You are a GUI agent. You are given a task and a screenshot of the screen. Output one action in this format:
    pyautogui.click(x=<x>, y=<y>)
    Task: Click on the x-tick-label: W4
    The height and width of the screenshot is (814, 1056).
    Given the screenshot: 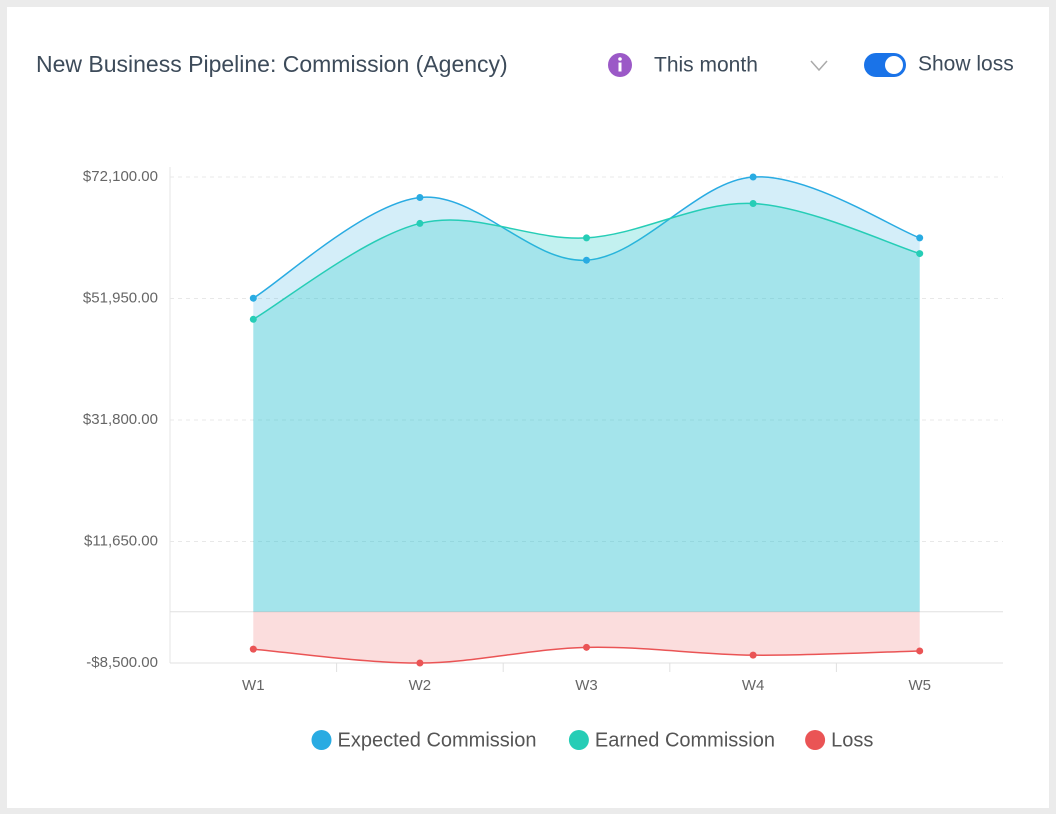 What is the action you would take?
    pyautogui.click(x=753, y=685)
    